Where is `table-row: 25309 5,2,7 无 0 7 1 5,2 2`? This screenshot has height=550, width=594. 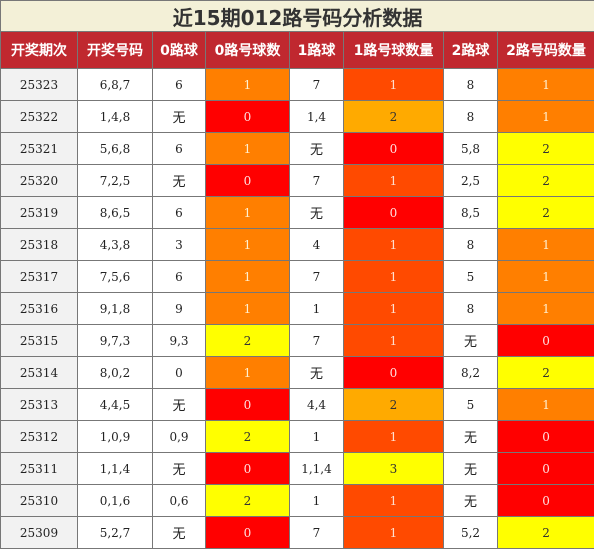
table-row: 25309 5,2,7 无 0 7 1 5,2 2 is located at coordinates (297, 532).